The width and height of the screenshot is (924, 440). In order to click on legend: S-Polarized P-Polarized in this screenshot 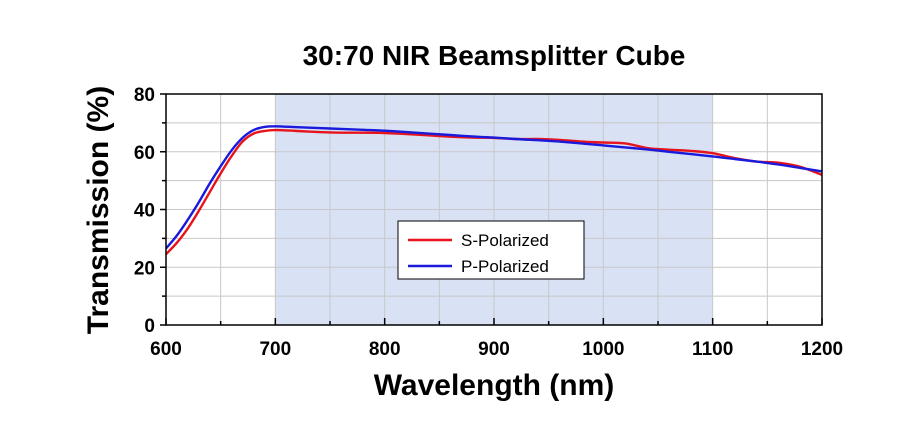, I will do `click(491, 250)`.